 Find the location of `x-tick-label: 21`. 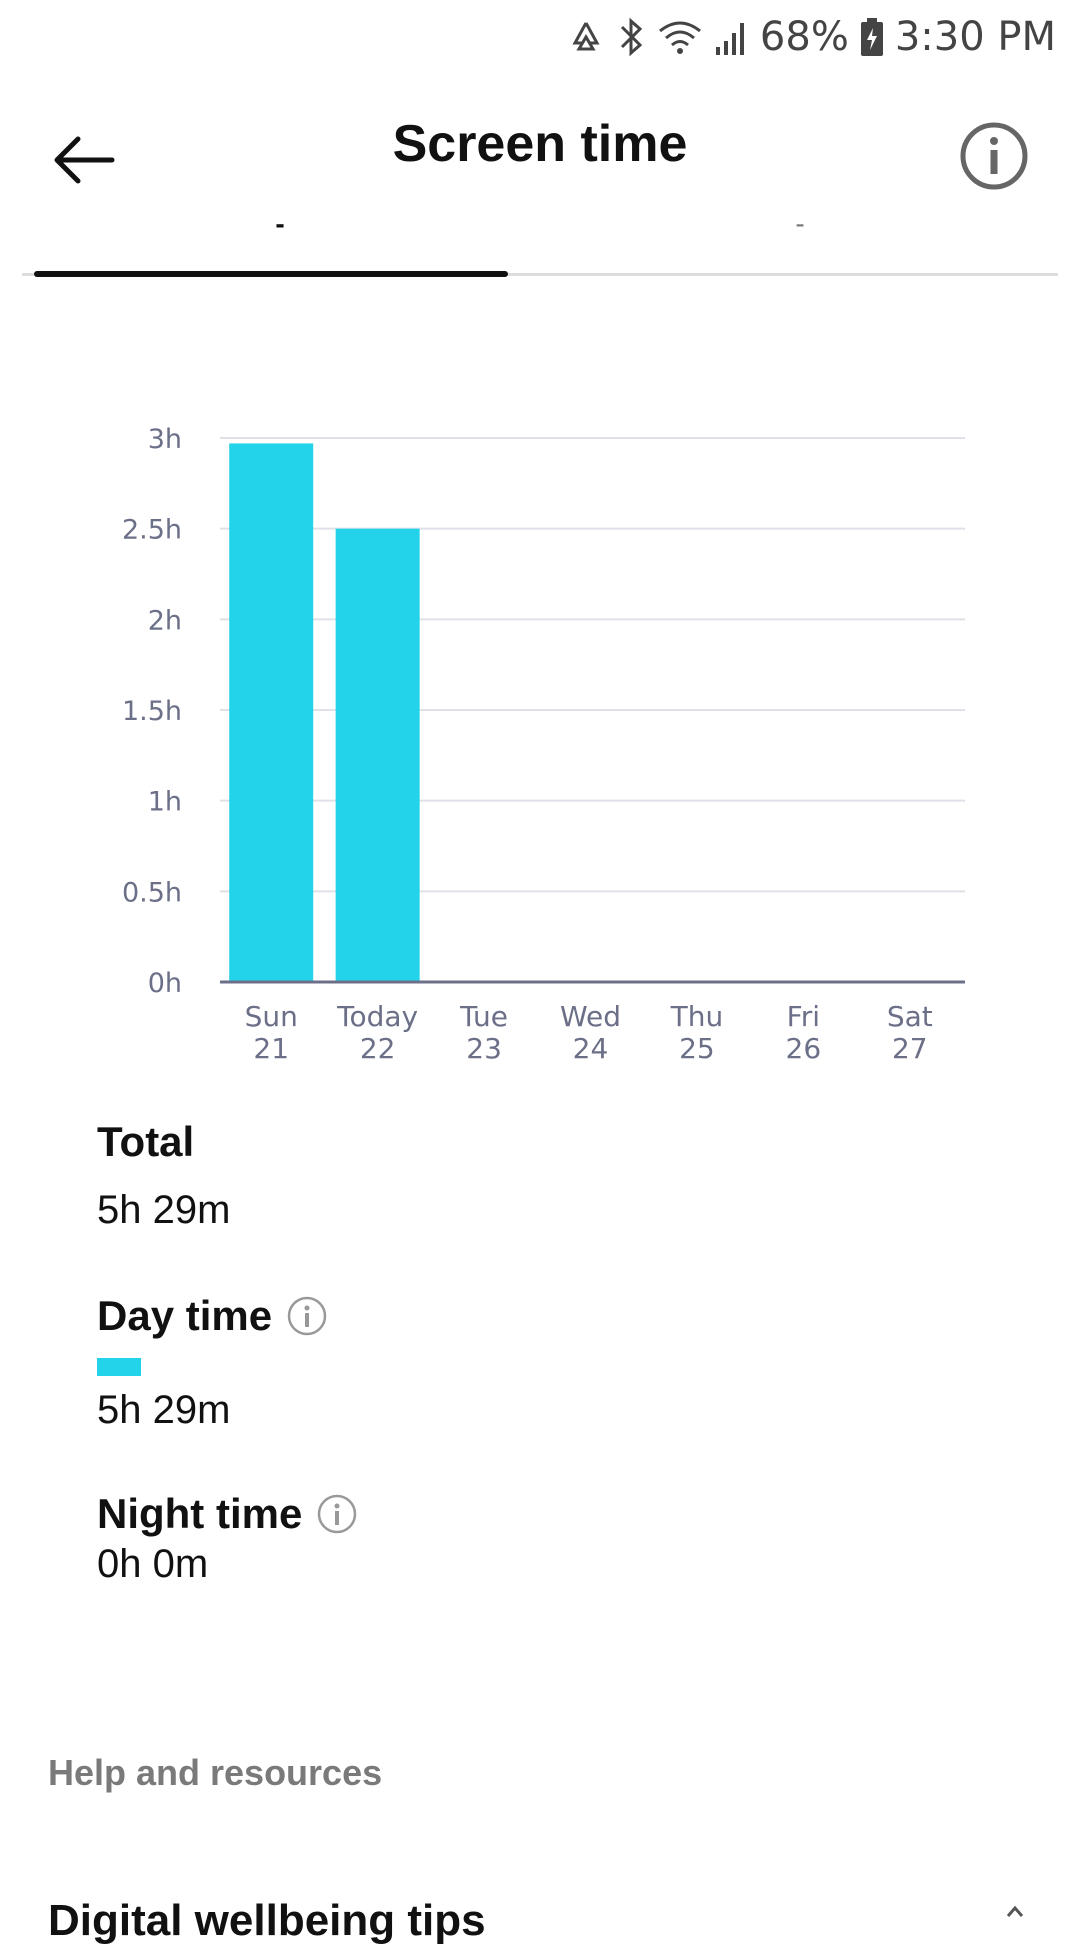

x-tick-label: 21 is located at coordinates (271, 1048).